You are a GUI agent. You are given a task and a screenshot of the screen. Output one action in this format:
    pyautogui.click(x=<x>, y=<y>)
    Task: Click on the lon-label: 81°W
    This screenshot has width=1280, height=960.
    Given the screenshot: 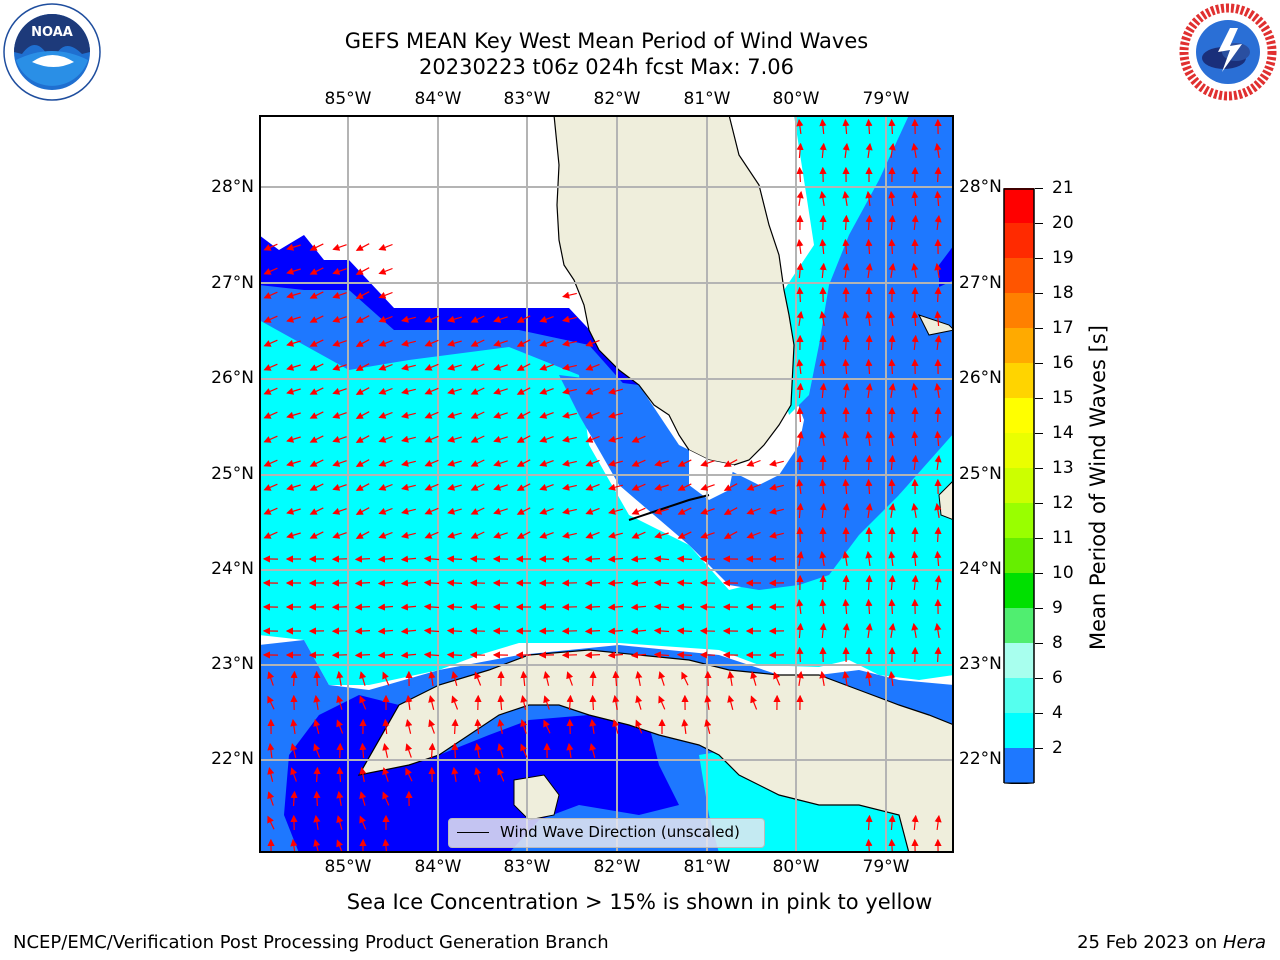 What is the action you would take?
    pyautogui.click(x=707, y=867)
    